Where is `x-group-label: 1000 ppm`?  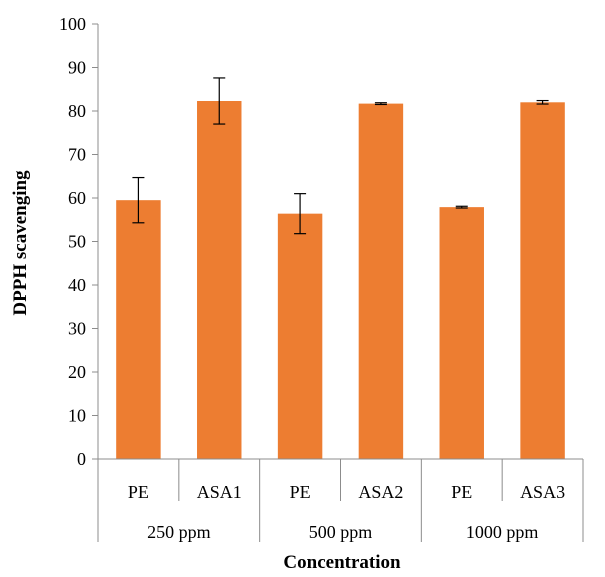 x-group-label: 1000 ppm is located at coordinates (502, 532).